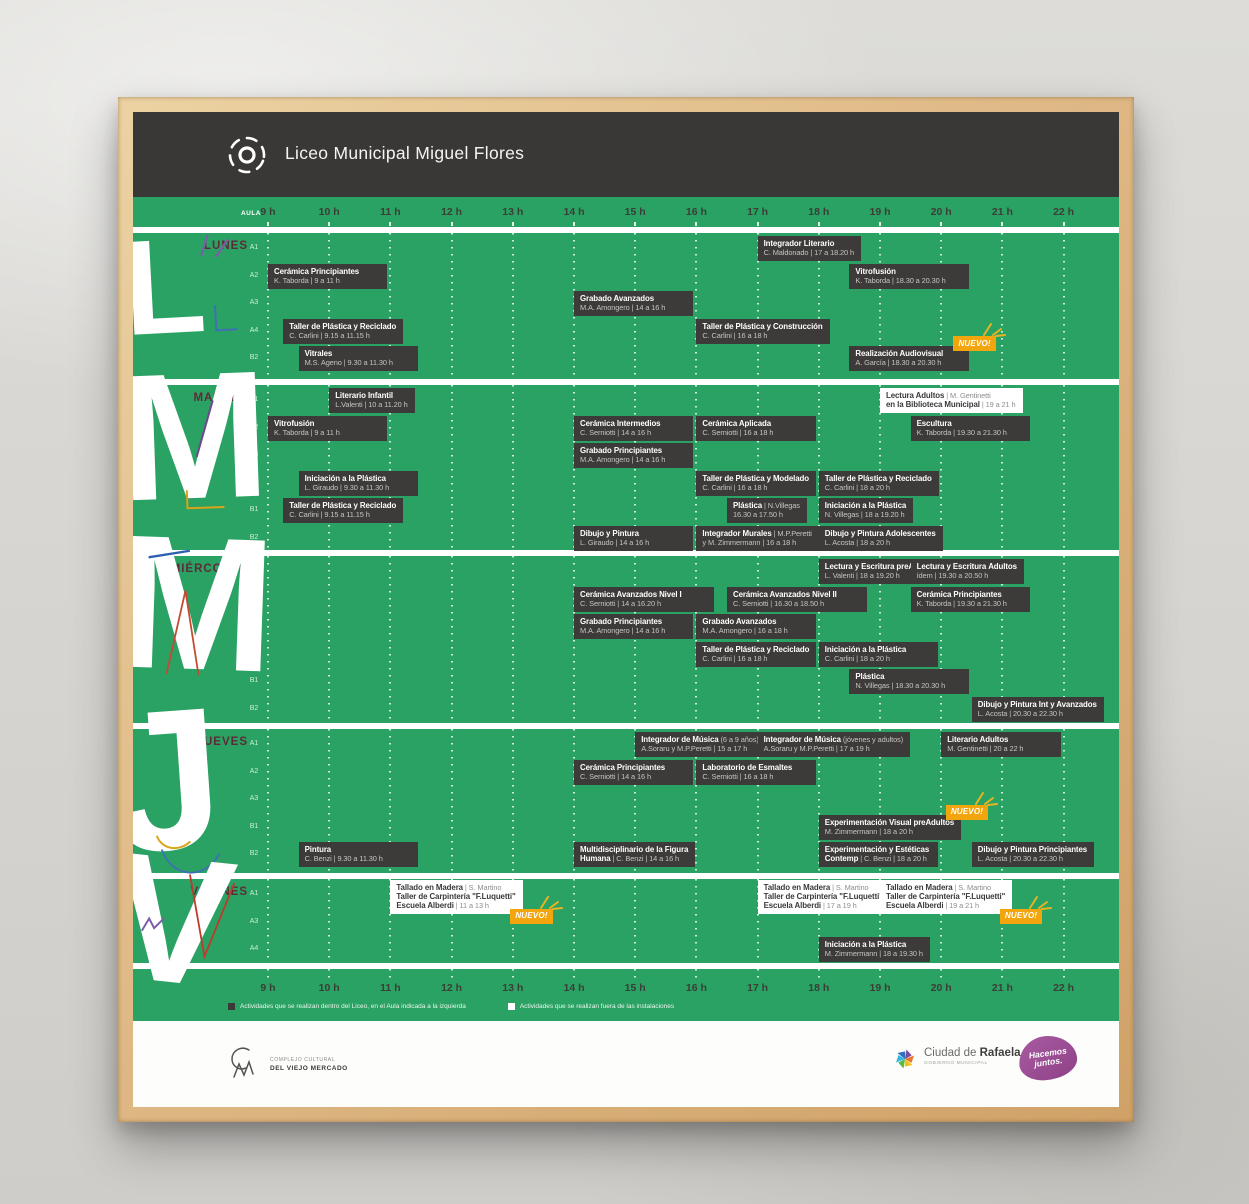  Describe the element at coordinates (767, 510) in the screenshot. I see `event-box: Plástica | N.Villegas 16.30 a 17.50 h` at that location.